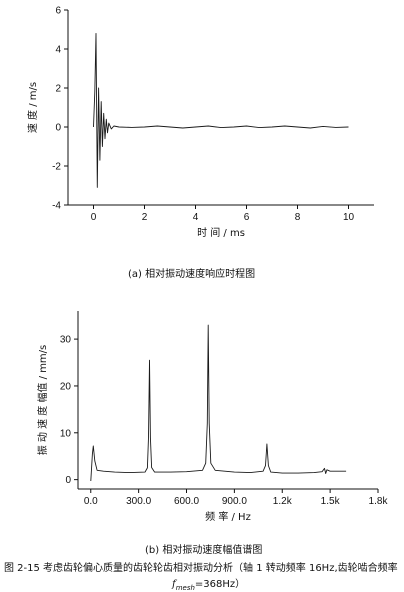  I want to click on chart-a-x-tick-label: 2, so click(145, 217).